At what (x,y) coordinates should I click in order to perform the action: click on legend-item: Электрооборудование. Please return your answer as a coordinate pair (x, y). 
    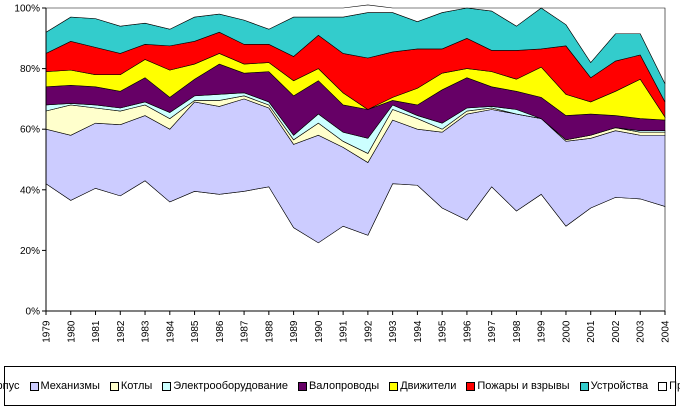
    Looking at the image, I should click on (225, 386).